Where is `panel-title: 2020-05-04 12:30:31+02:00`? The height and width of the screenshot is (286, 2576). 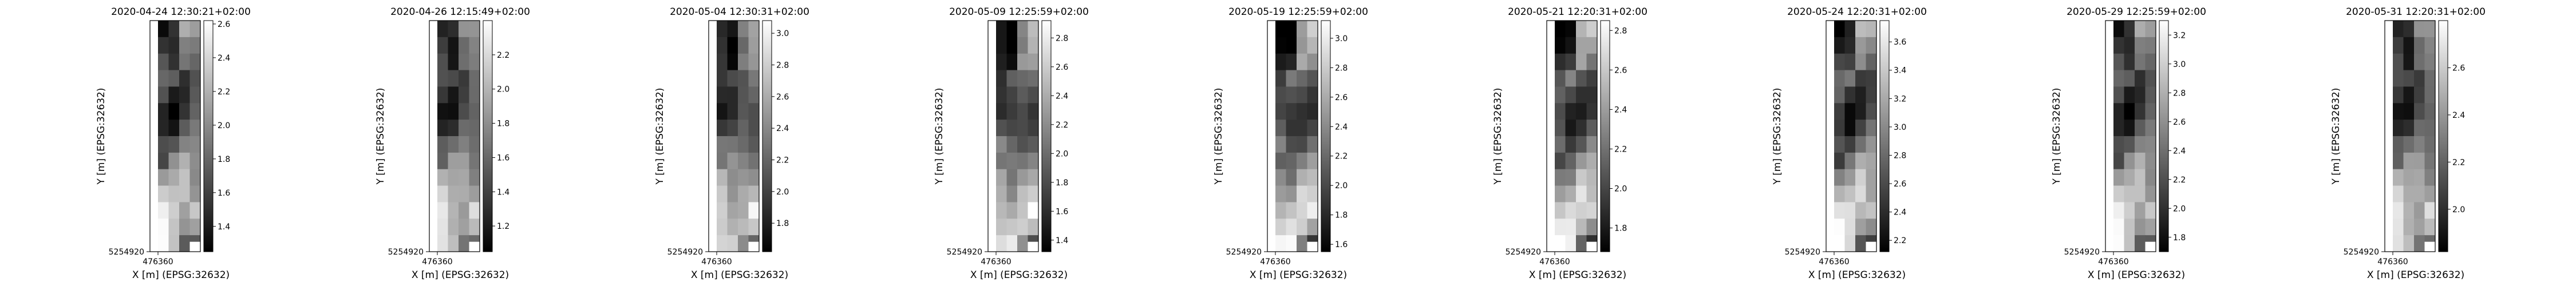
panel-title: 2020-05-04 12:30:31+02:00 is located at coordinates (739, 12).